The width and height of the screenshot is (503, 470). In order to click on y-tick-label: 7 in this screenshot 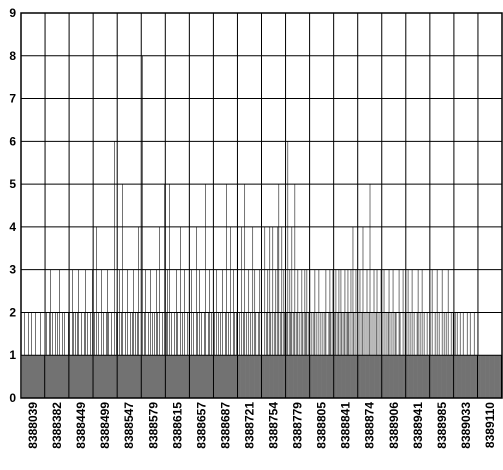, I will do `click(12, 99)`.